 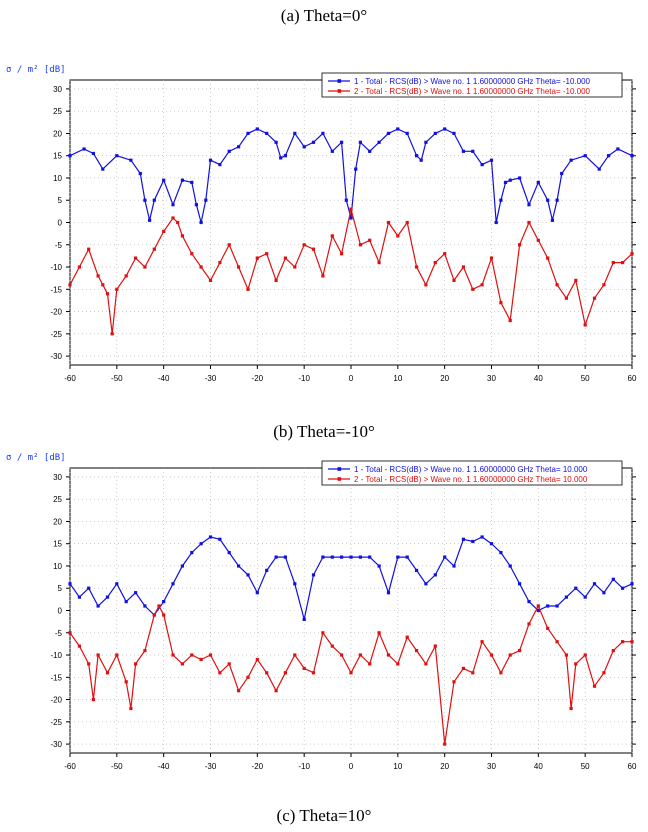 I want to click on x-tick-label: 60, so click(x=632, y=378).